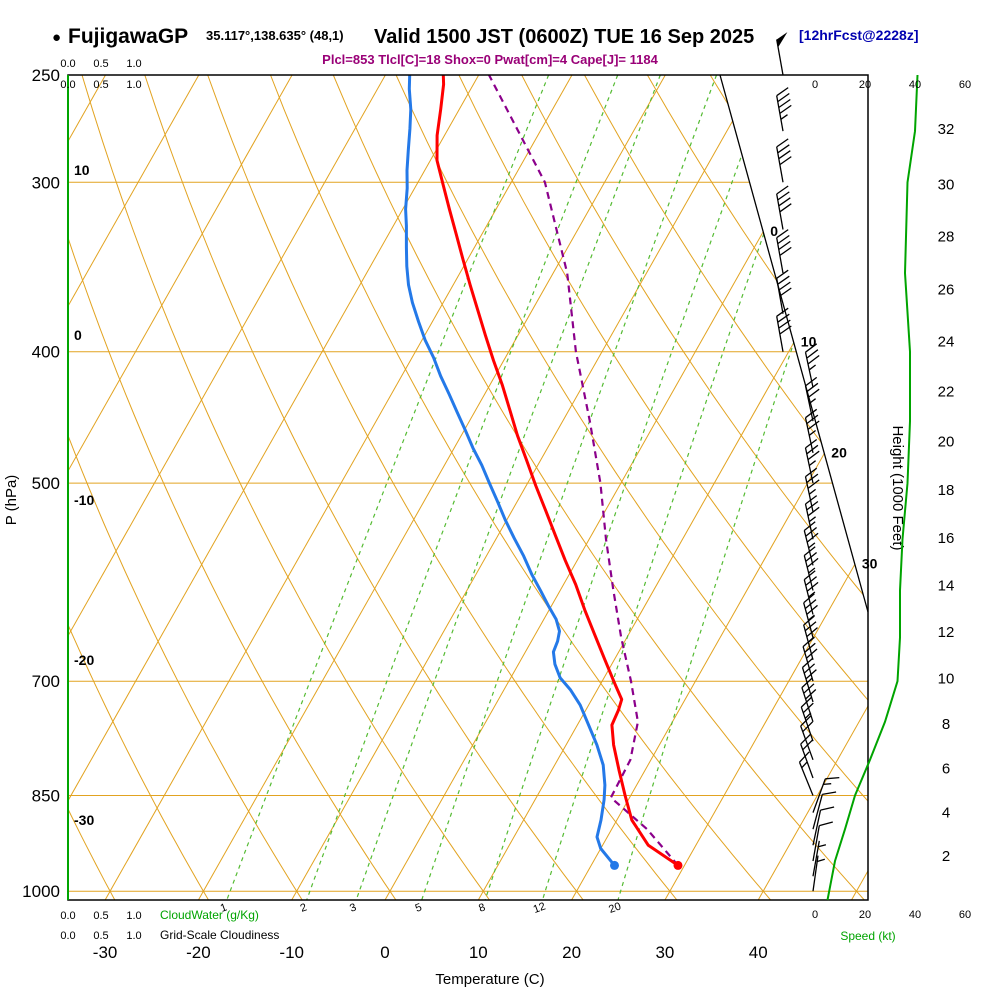  I want to click on height-tick-label: 18, so click(946, 490).